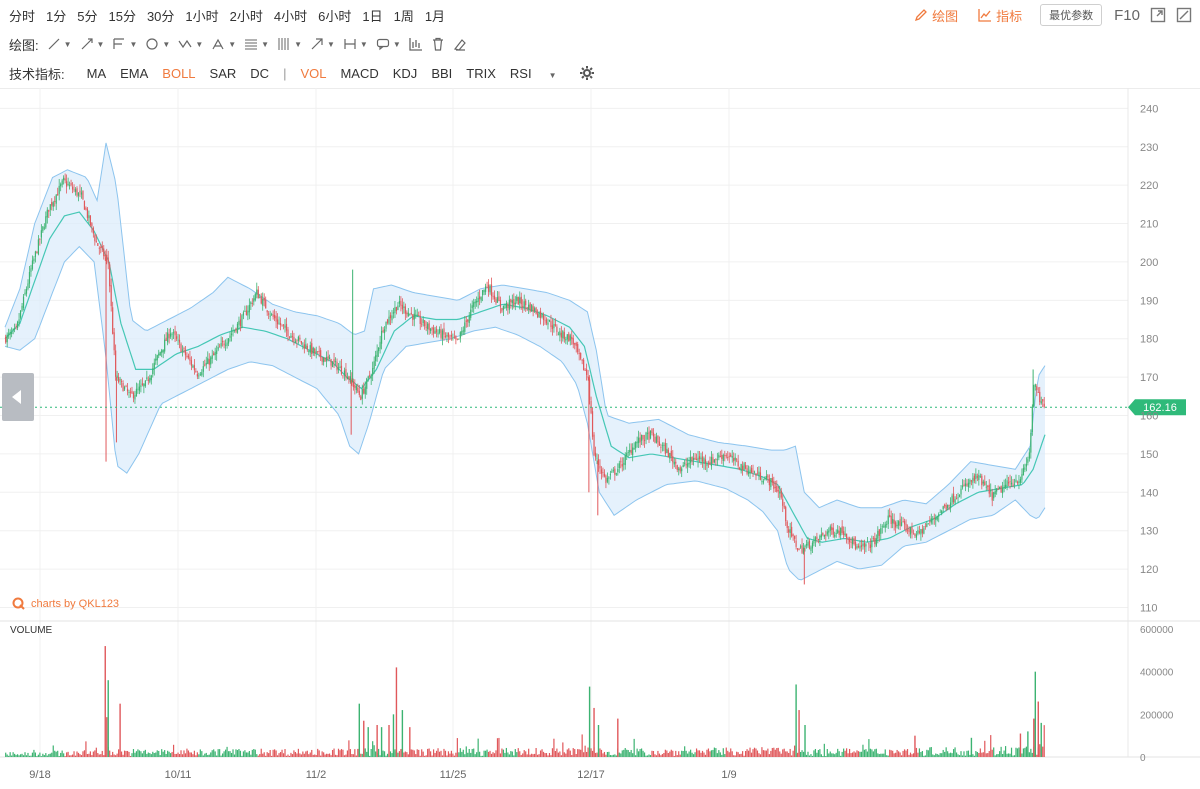 The image size is (1200, 789). I want to click on scroll-left-button, so click(18, 397).